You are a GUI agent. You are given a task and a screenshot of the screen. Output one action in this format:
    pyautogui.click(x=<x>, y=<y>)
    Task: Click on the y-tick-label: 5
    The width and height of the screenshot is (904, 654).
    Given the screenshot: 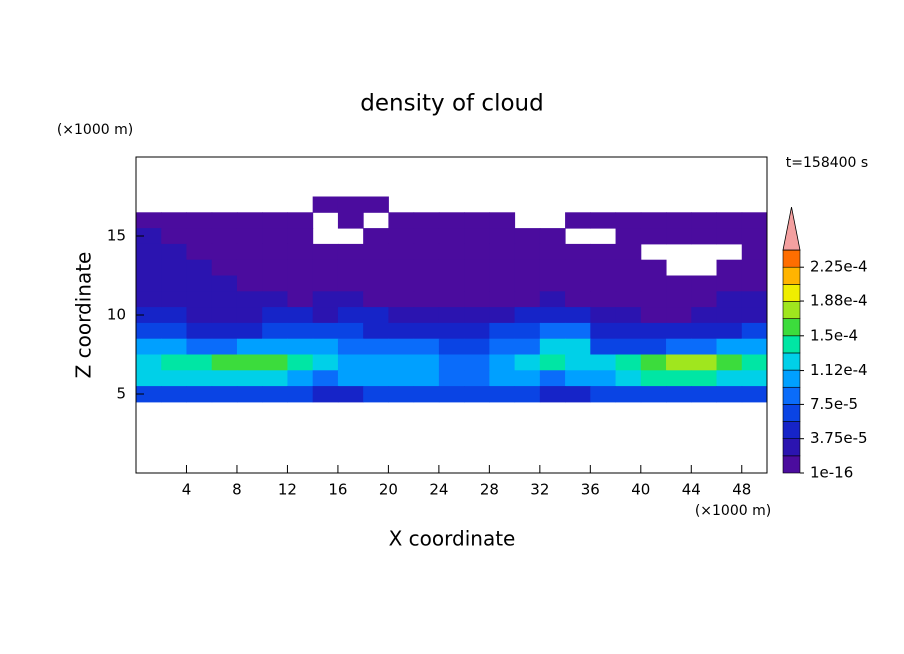 What is the action you would take?
    pyautogui.click(x=121, y=394)
    